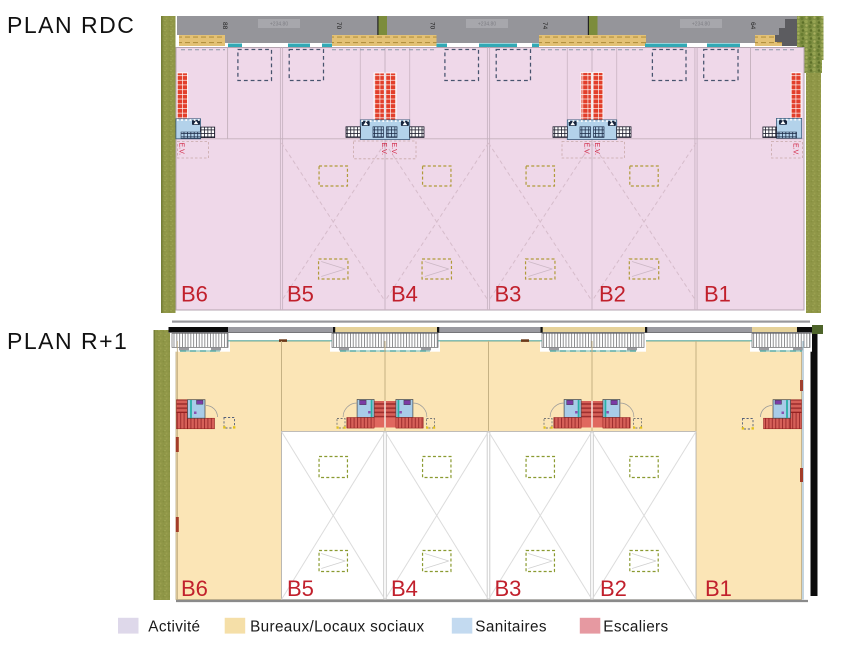 Image resolution: width=850 pixels, height=649 pixels. Describe the element at coordinates (544, 26) in the screenshot. I see `svg-text: 74` at that location.